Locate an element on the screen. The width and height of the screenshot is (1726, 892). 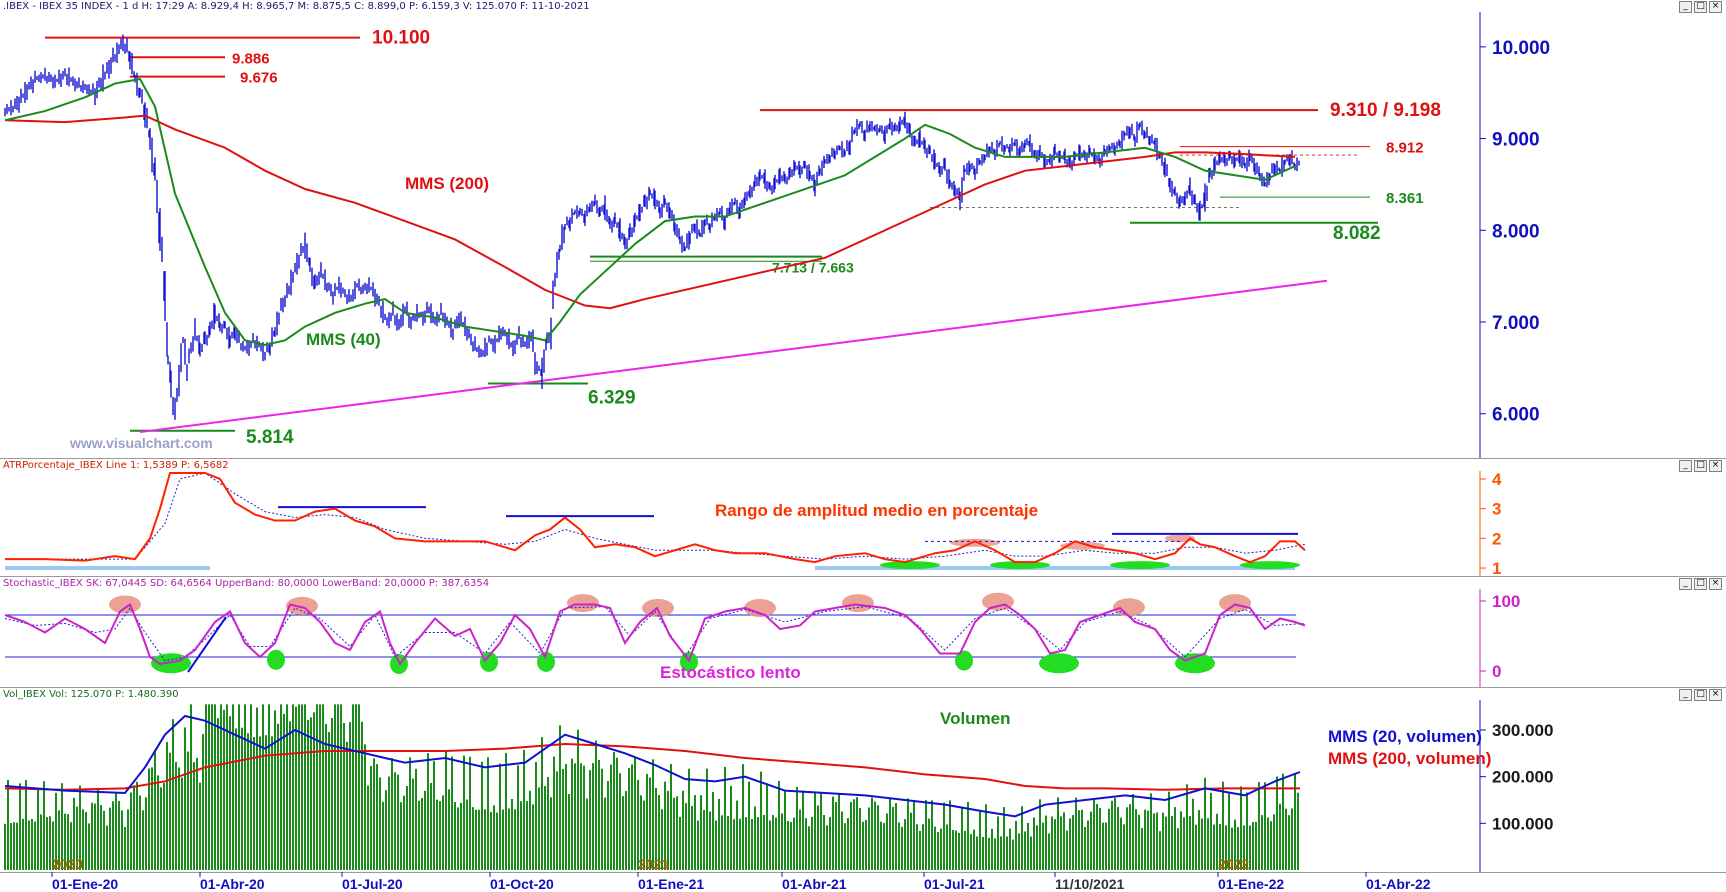
y-tick-label: 100.000 is located at coordinates (1522, 823).